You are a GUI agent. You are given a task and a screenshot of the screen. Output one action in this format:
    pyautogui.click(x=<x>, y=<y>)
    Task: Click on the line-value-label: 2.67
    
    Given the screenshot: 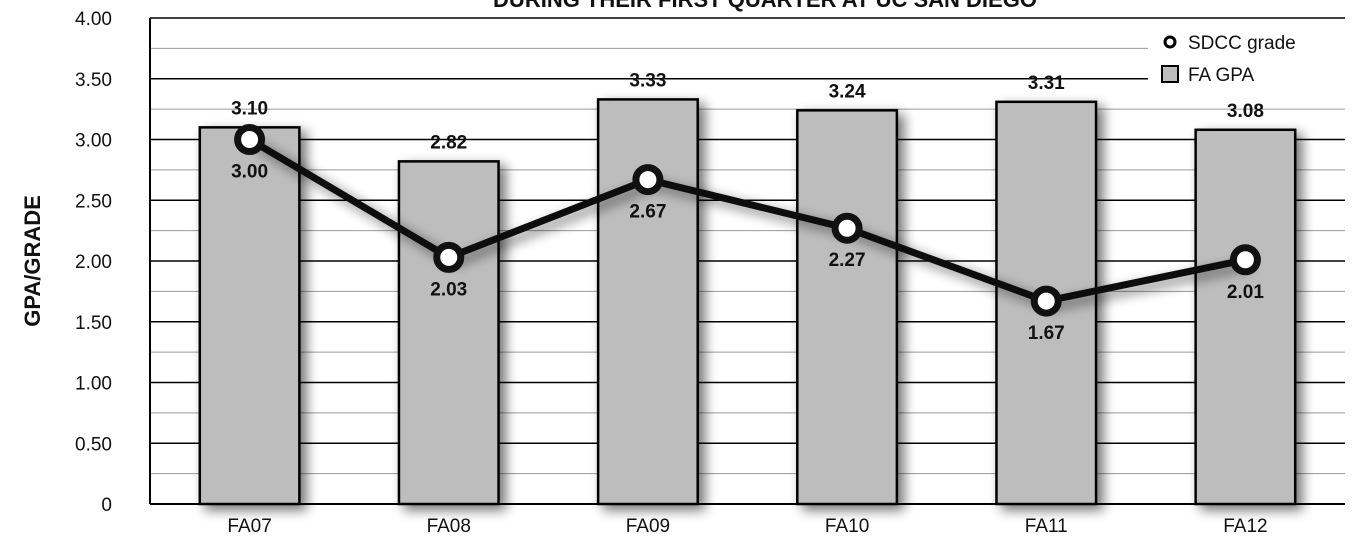 What is the action you would take?
    pyautogui.click(x=647, y=212)
    